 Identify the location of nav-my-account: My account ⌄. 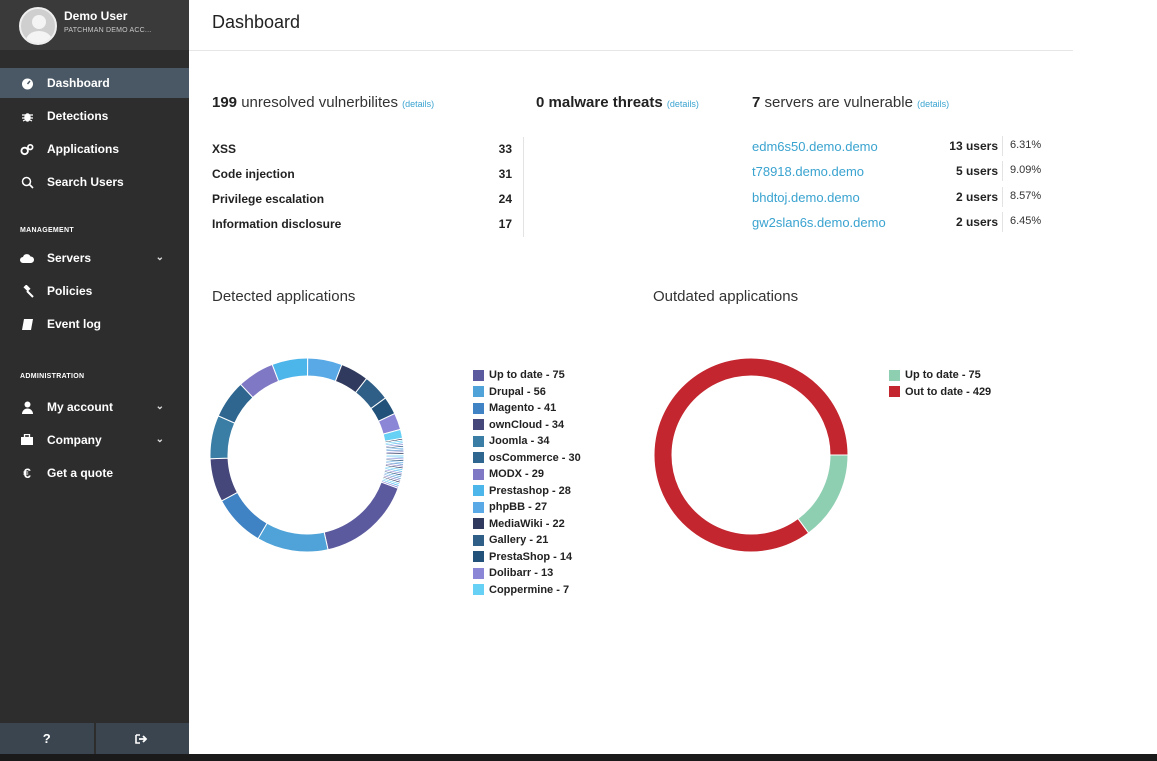
(94, 407).